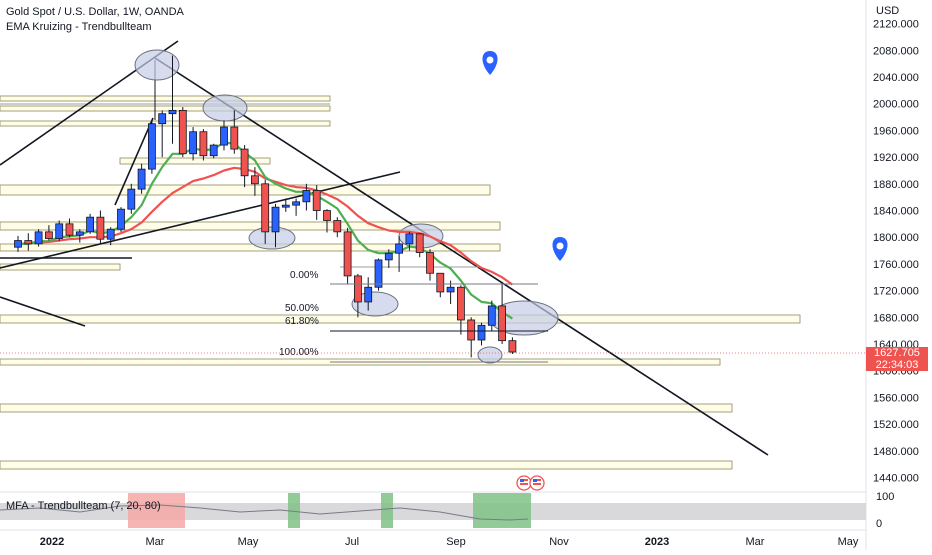  I want to click on osc-tick-label: 100, so click(885, 497).